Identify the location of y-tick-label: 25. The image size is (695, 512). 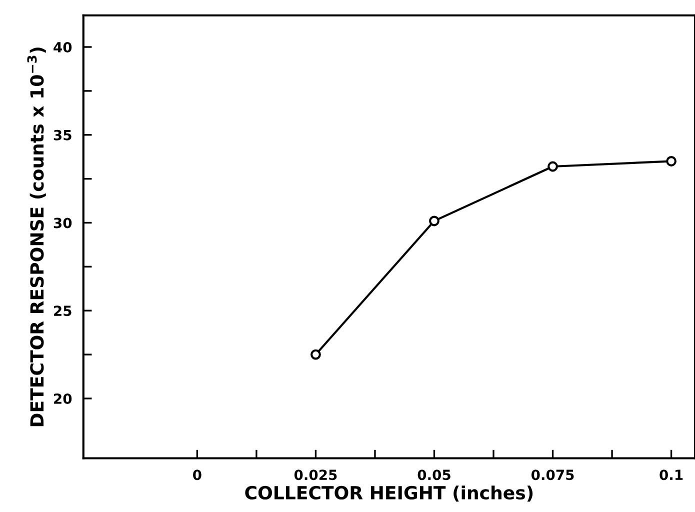
(63, 311).